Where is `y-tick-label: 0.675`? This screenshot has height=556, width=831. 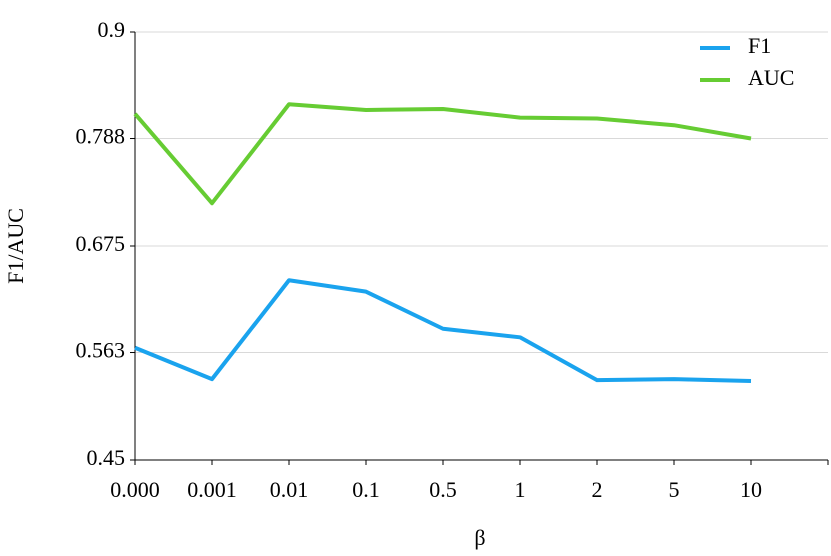 y-tick-label: 0.675 is located at coordinates (101, 243).